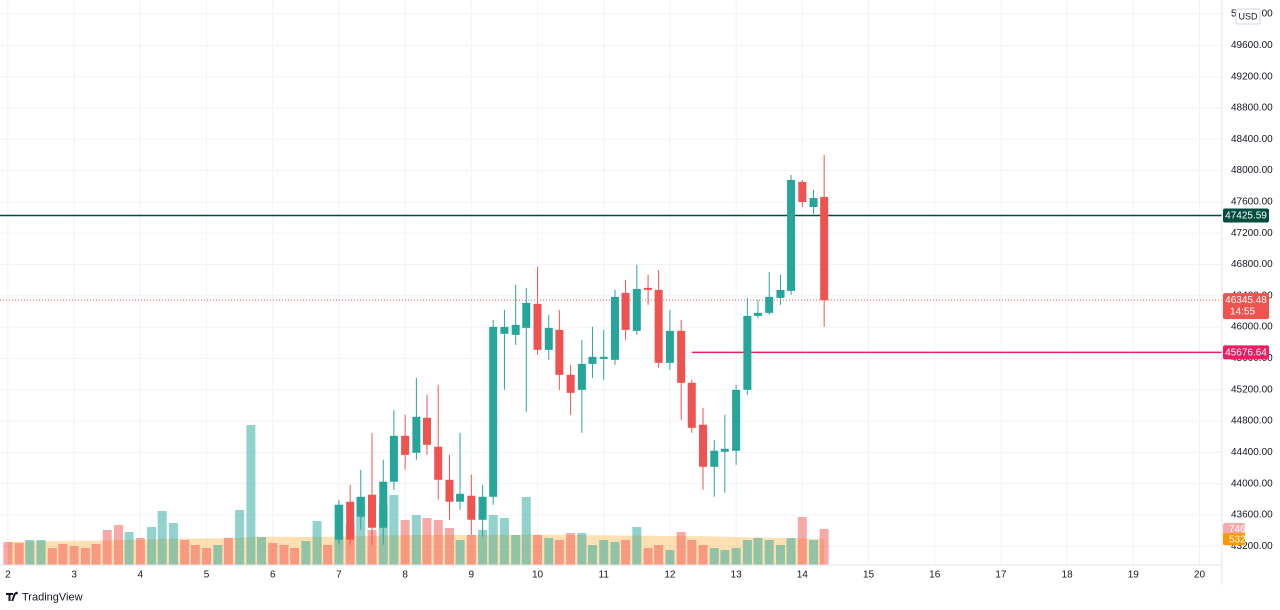 The image size is (1280, 610). I want to click on logo-text: TradingView, so click(52, 597).